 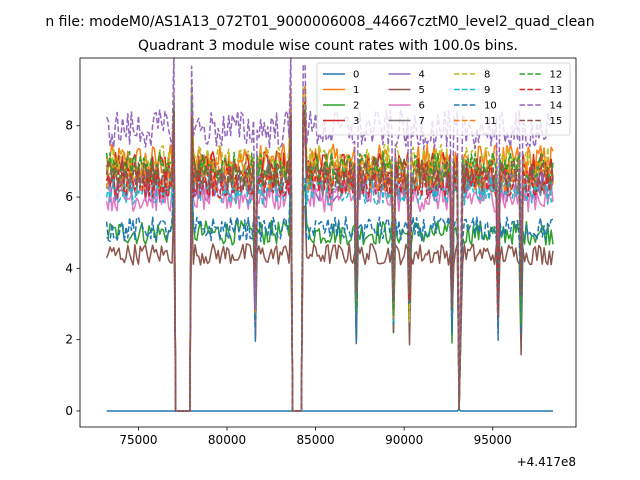 I want to click on legend-label-8: 8, so click(x=487, y=75).